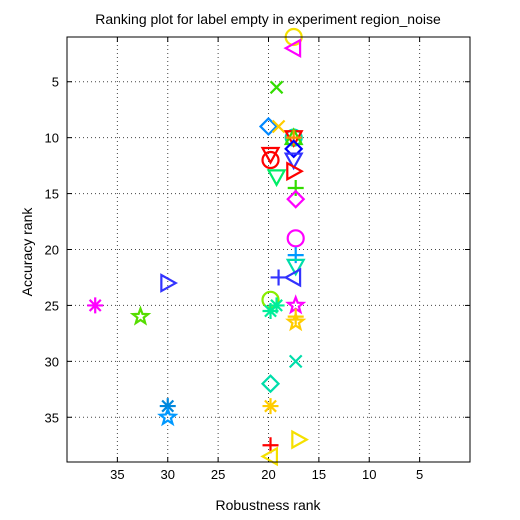  I want to click on x-tick-label: 25, so click(218, 474).